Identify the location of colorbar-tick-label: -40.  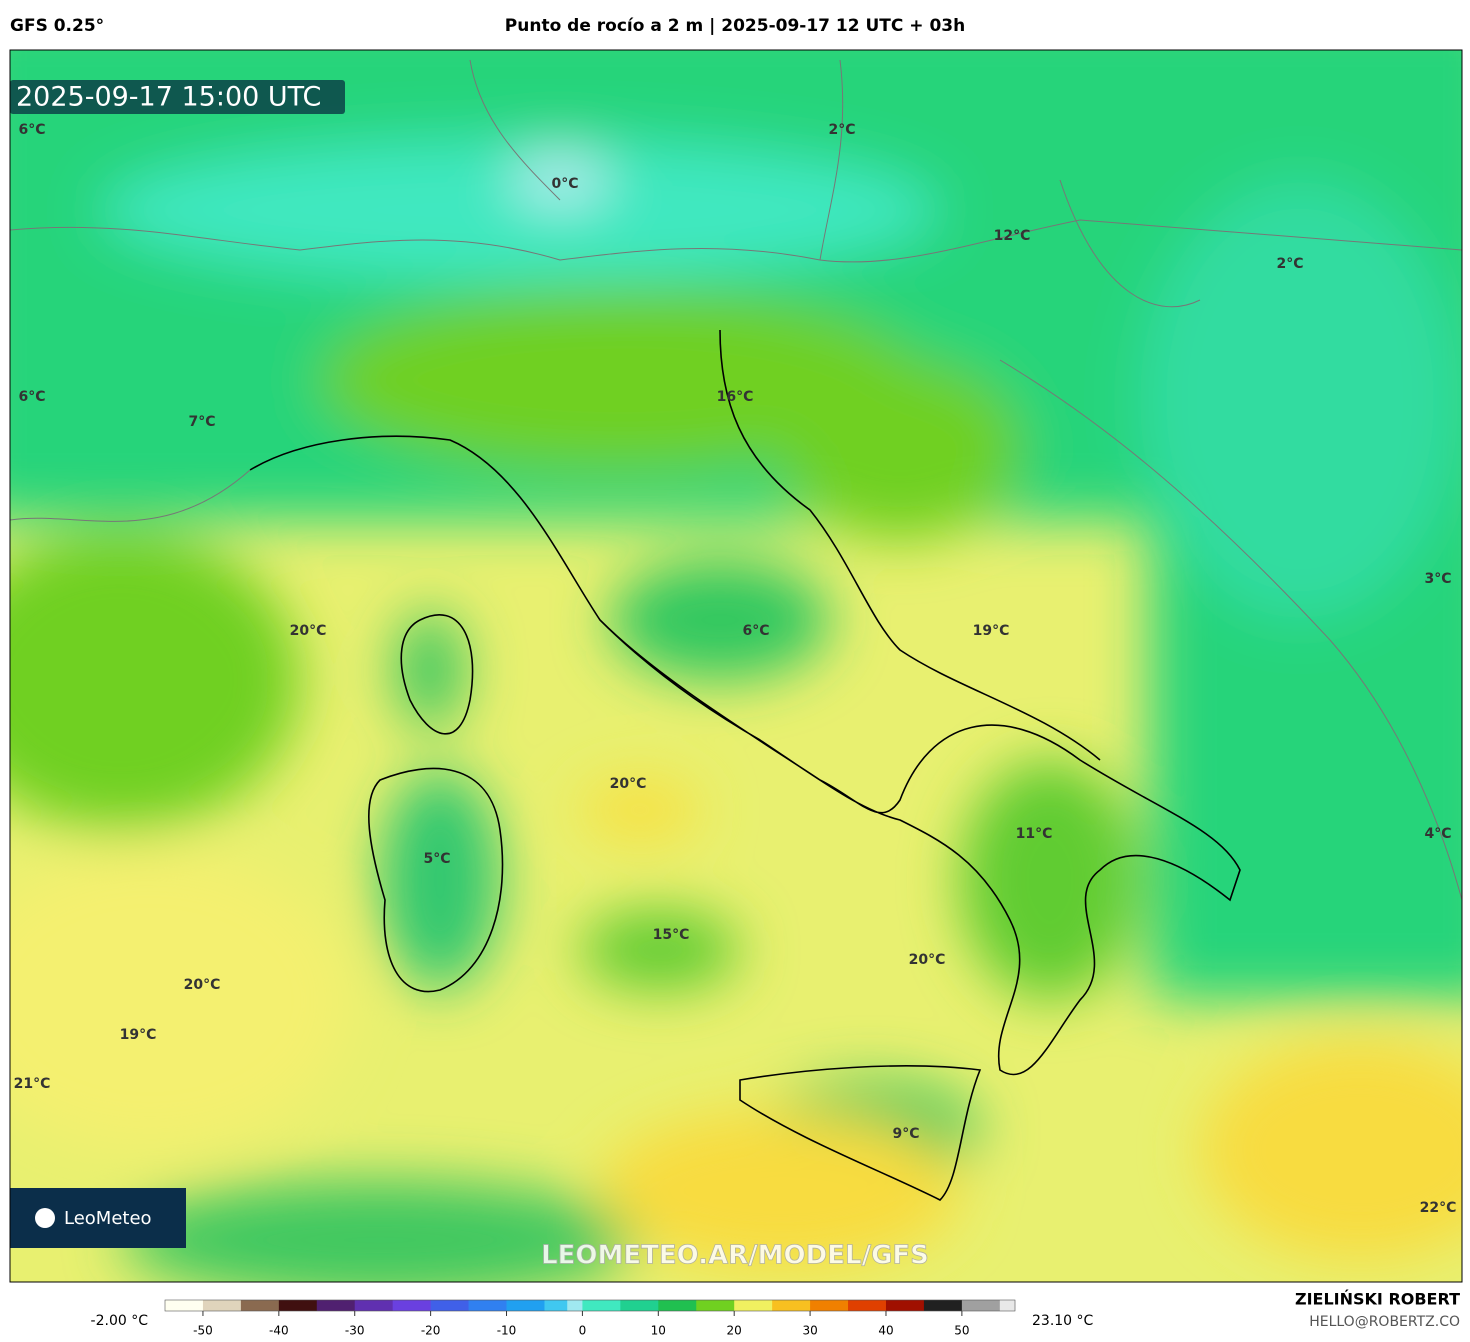
(279, 1331).